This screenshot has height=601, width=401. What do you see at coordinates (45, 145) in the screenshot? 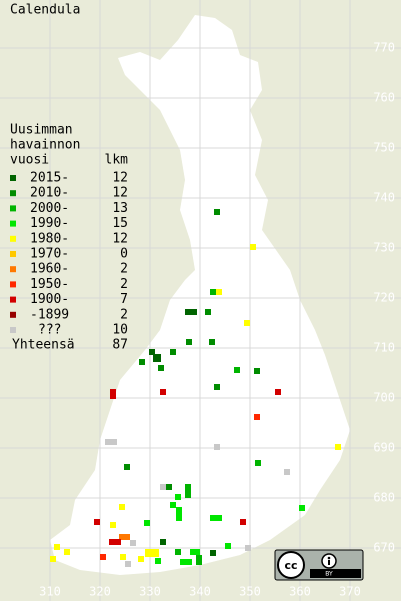
I see `legend-header: havainnon` at bounding box center [45, 145].